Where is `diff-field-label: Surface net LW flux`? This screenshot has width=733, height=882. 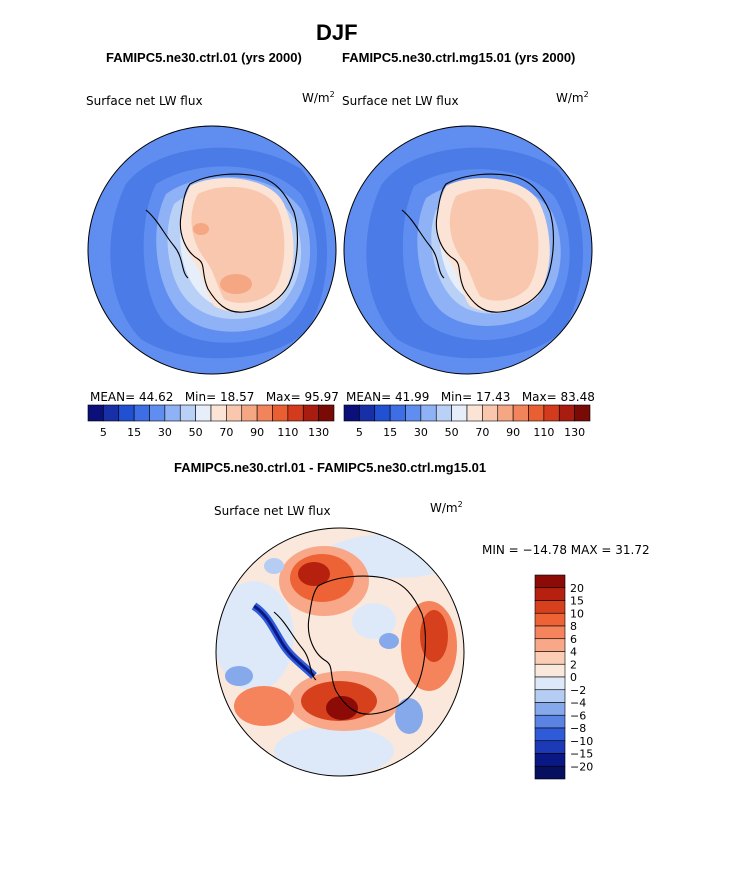 diff-field-label: Surface net LW flux is located at coordinates (272, 511).